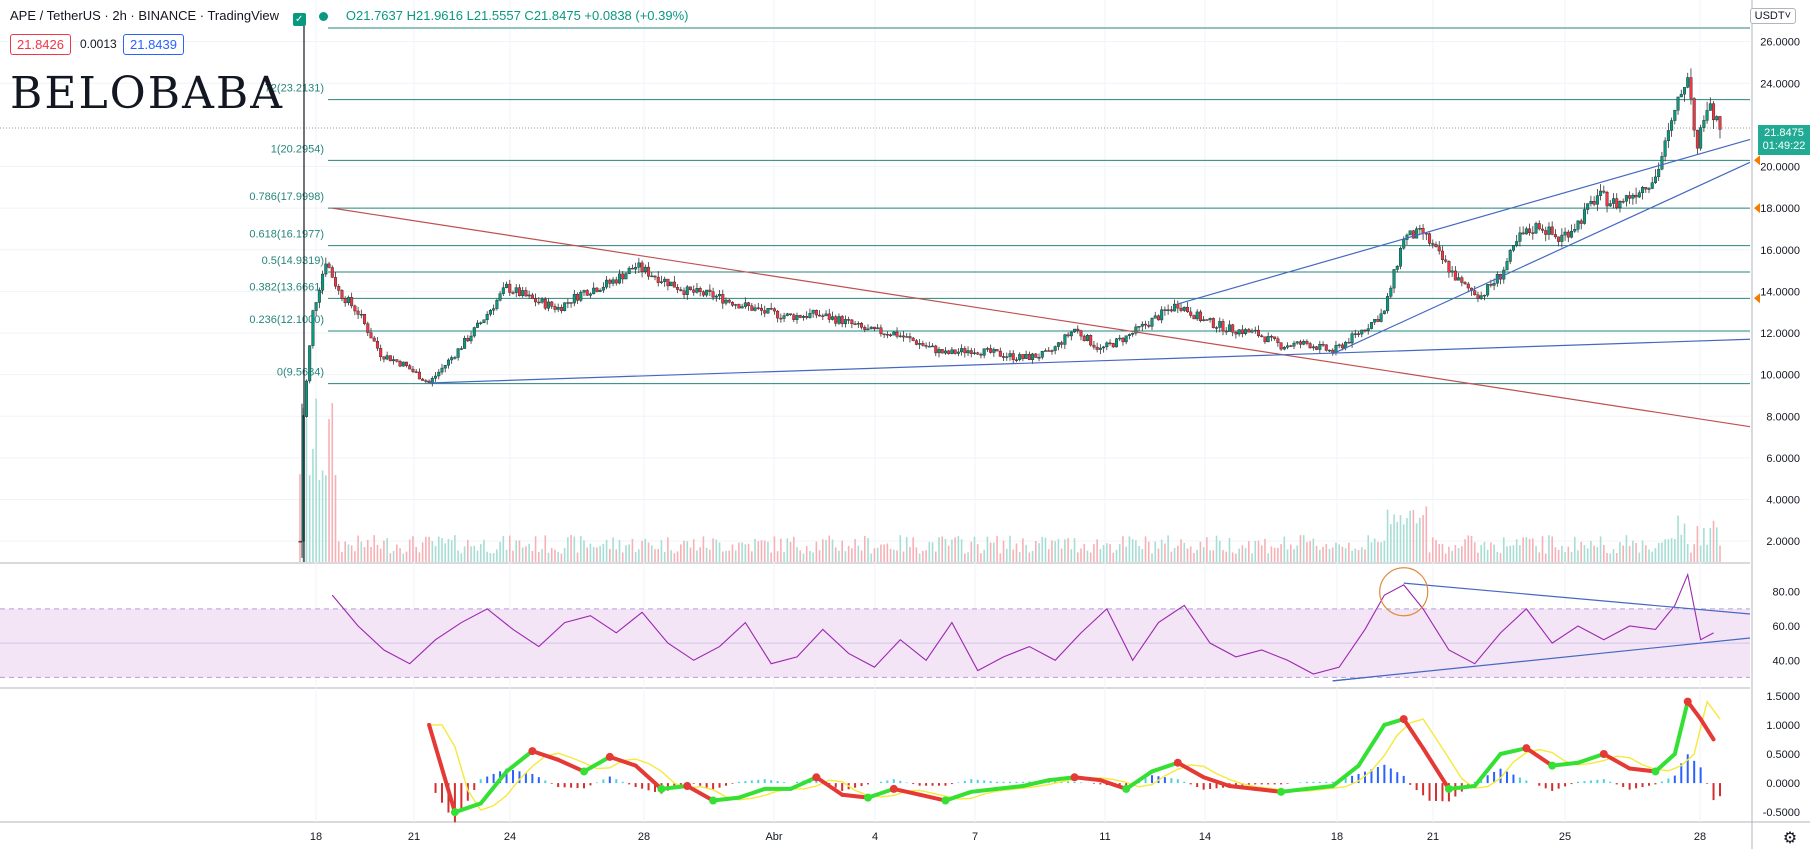 The image size is (1810, 849). What do you see at coordinates (300, 373) in the screenshot?
I see `fib-level-label: 0(9.5684)` at bounding box center [300, 373].